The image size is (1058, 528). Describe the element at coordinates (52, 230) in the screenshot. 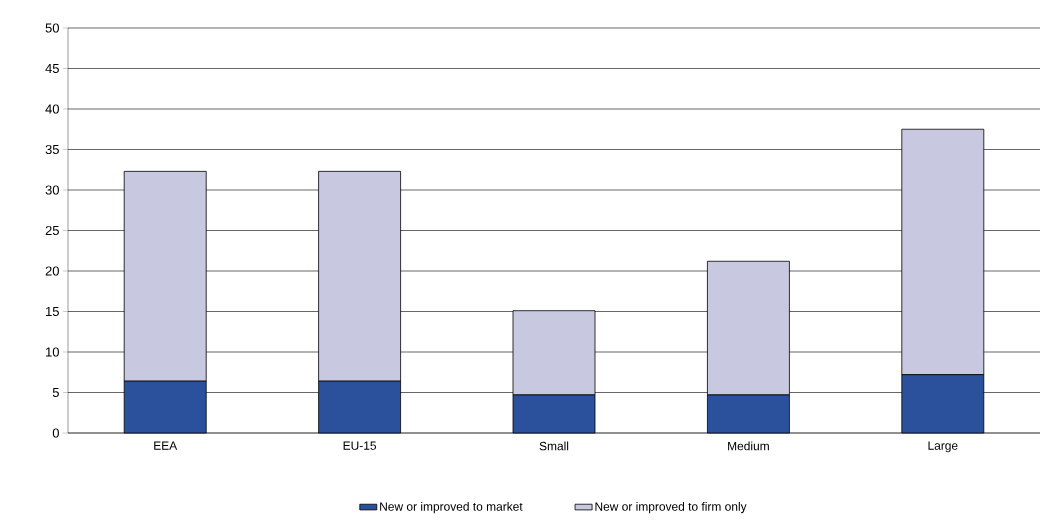

I see `y-tick-label: 25` at that location.